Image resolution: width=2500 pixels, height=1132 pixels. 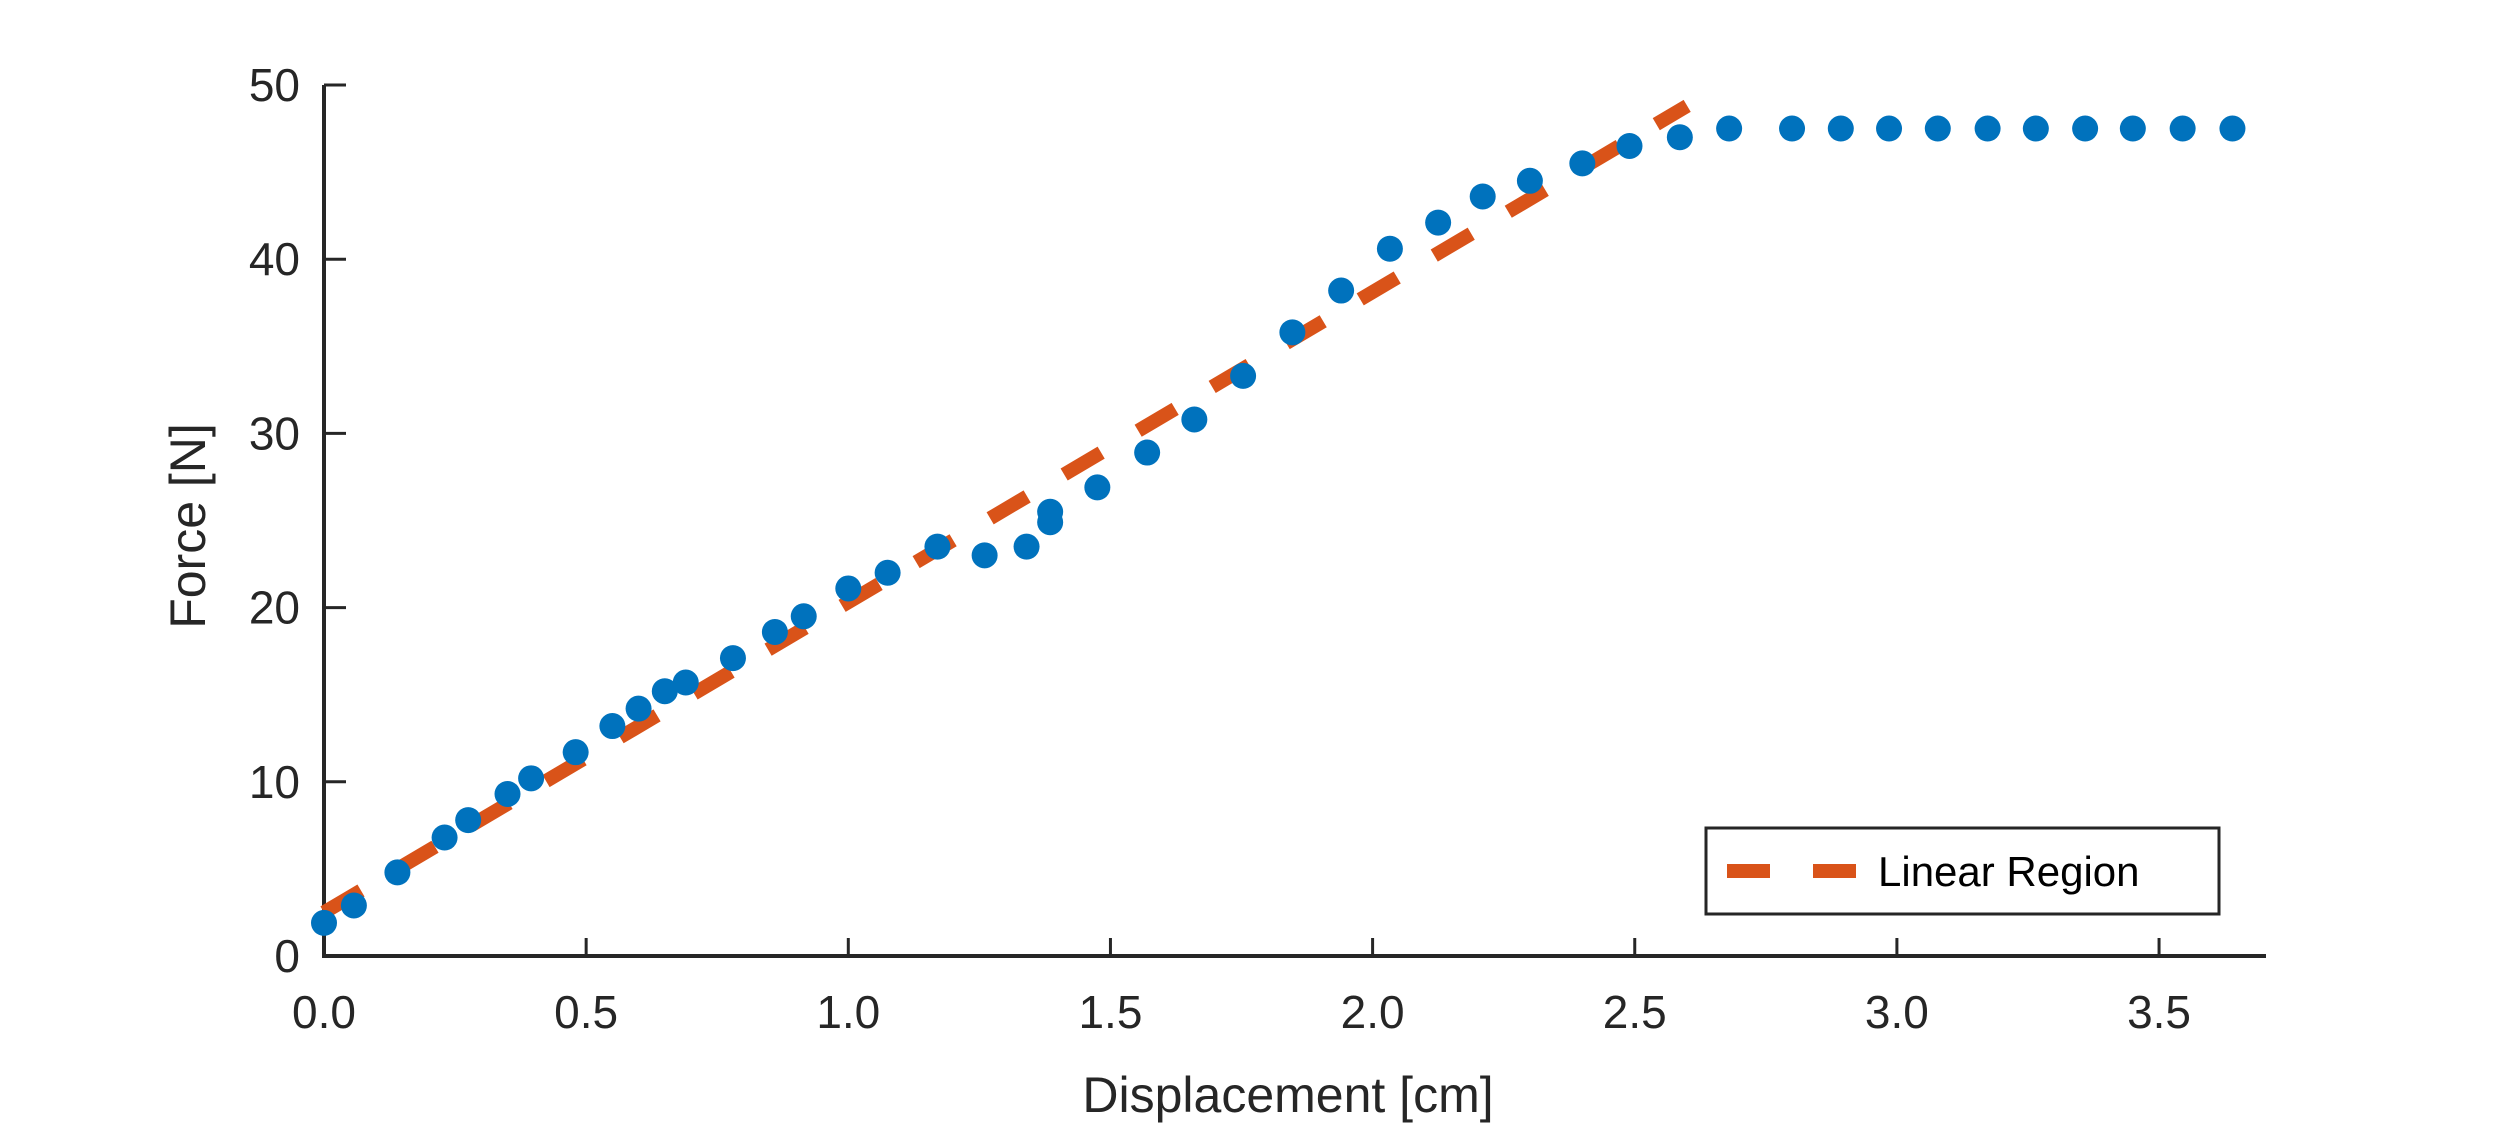 I want to click on legend: Linear Region, so click(x=1962, y=871).